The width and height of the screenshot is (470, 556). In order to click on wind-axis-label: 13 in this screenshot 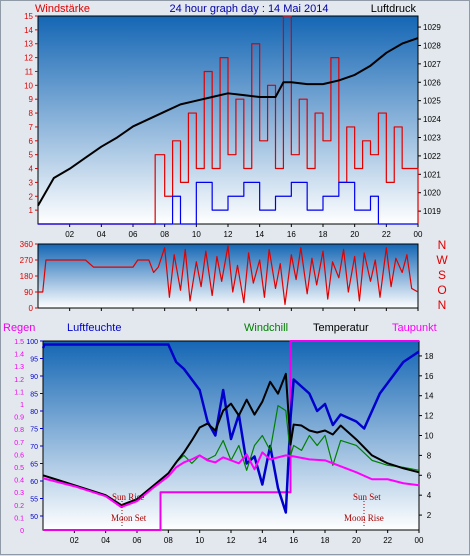, I will do `click(28, 44)`.